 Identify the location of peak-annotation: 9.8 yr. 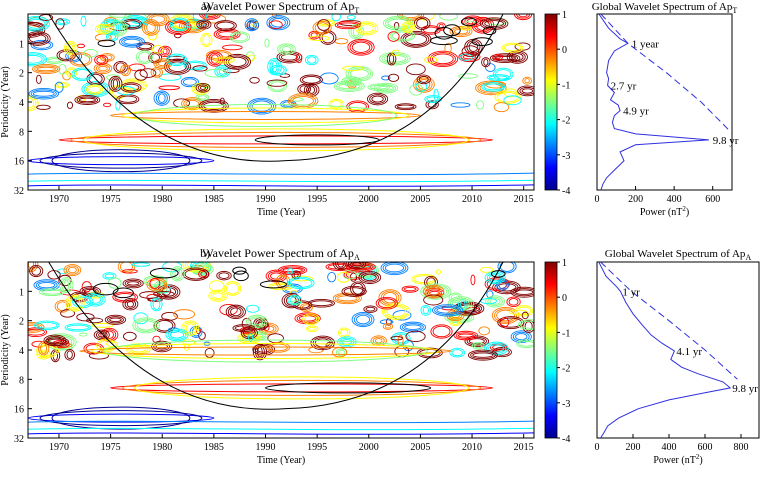
(745, 389).